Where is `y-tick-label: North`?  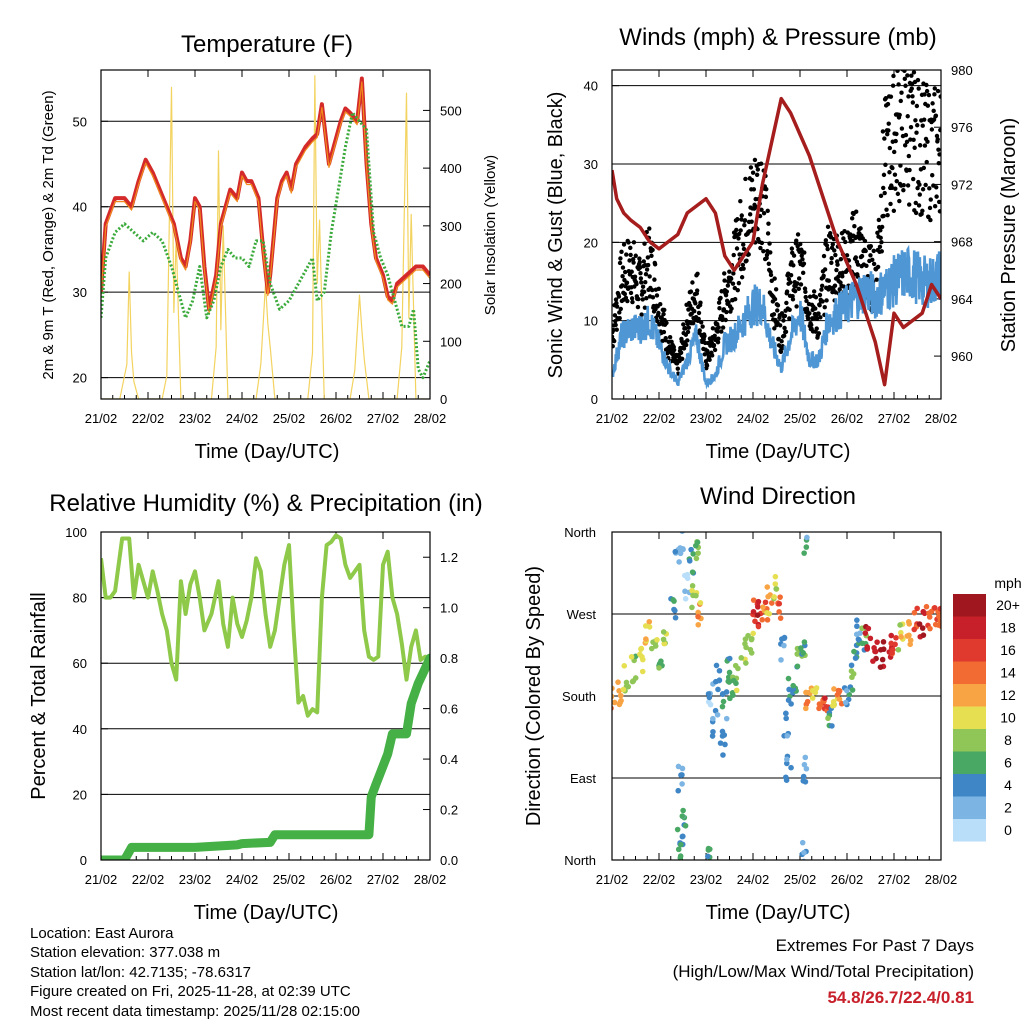
y-tick-label: North is located at coordinates (580, 532).